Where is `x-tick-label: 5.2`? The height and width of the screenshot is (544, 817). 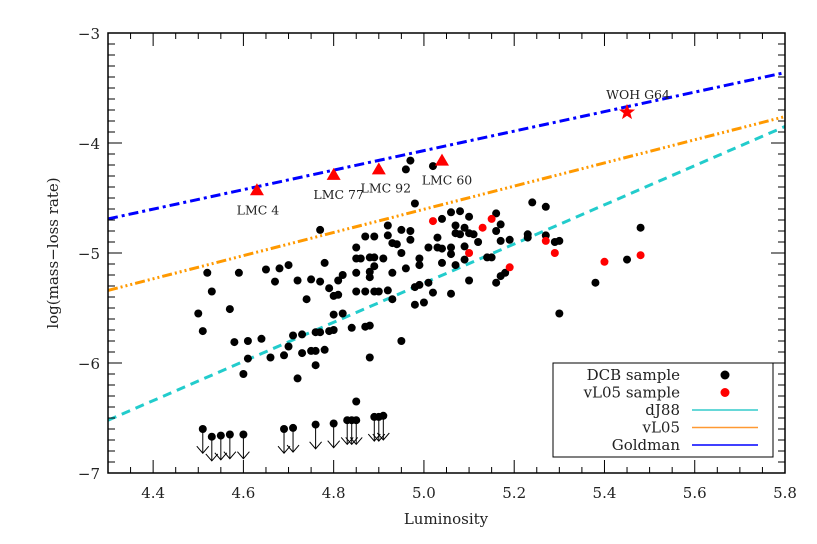
x-tick-label: 5.2 is located at coordinates (514, 493).